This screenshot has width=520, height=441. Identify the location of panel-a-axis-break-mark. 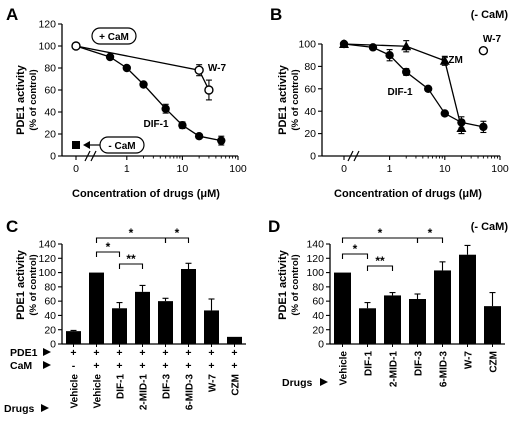
(87, 156).